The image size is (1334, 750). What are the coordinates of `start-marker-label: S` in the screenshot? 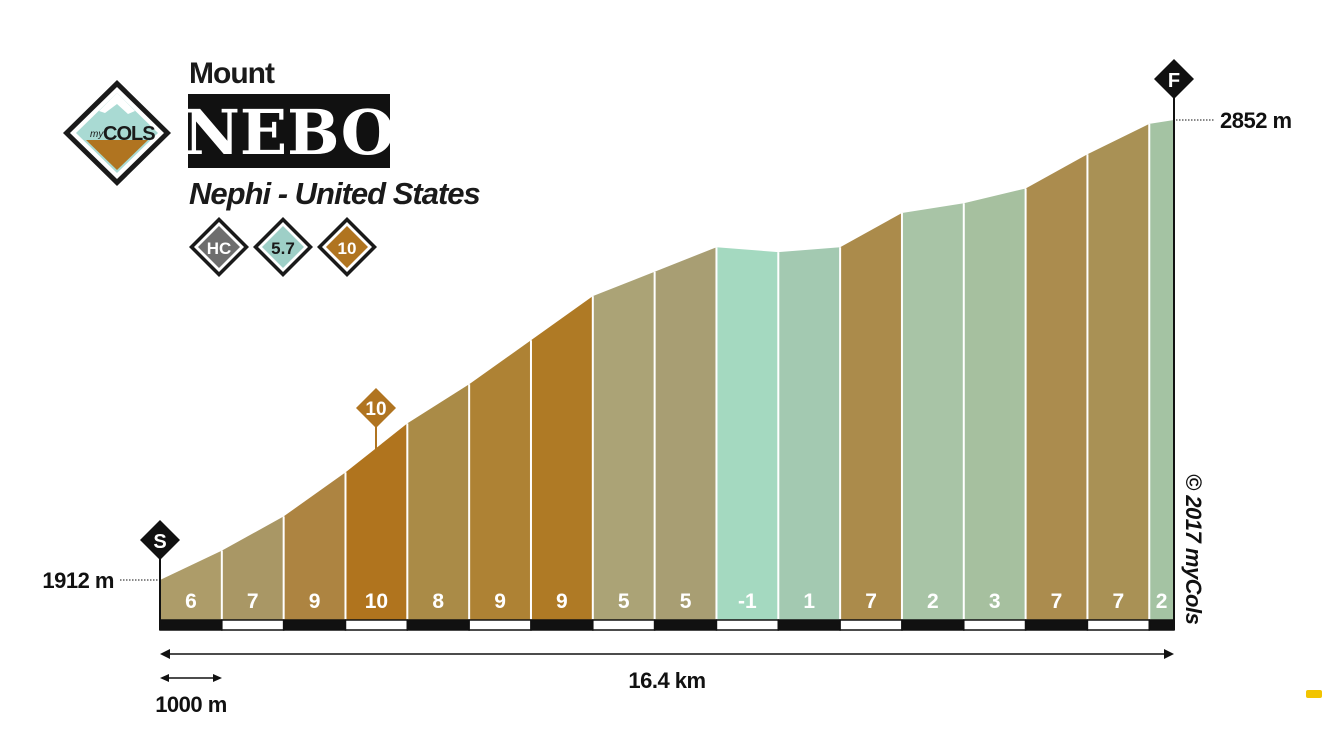 It's located at (159, 542).